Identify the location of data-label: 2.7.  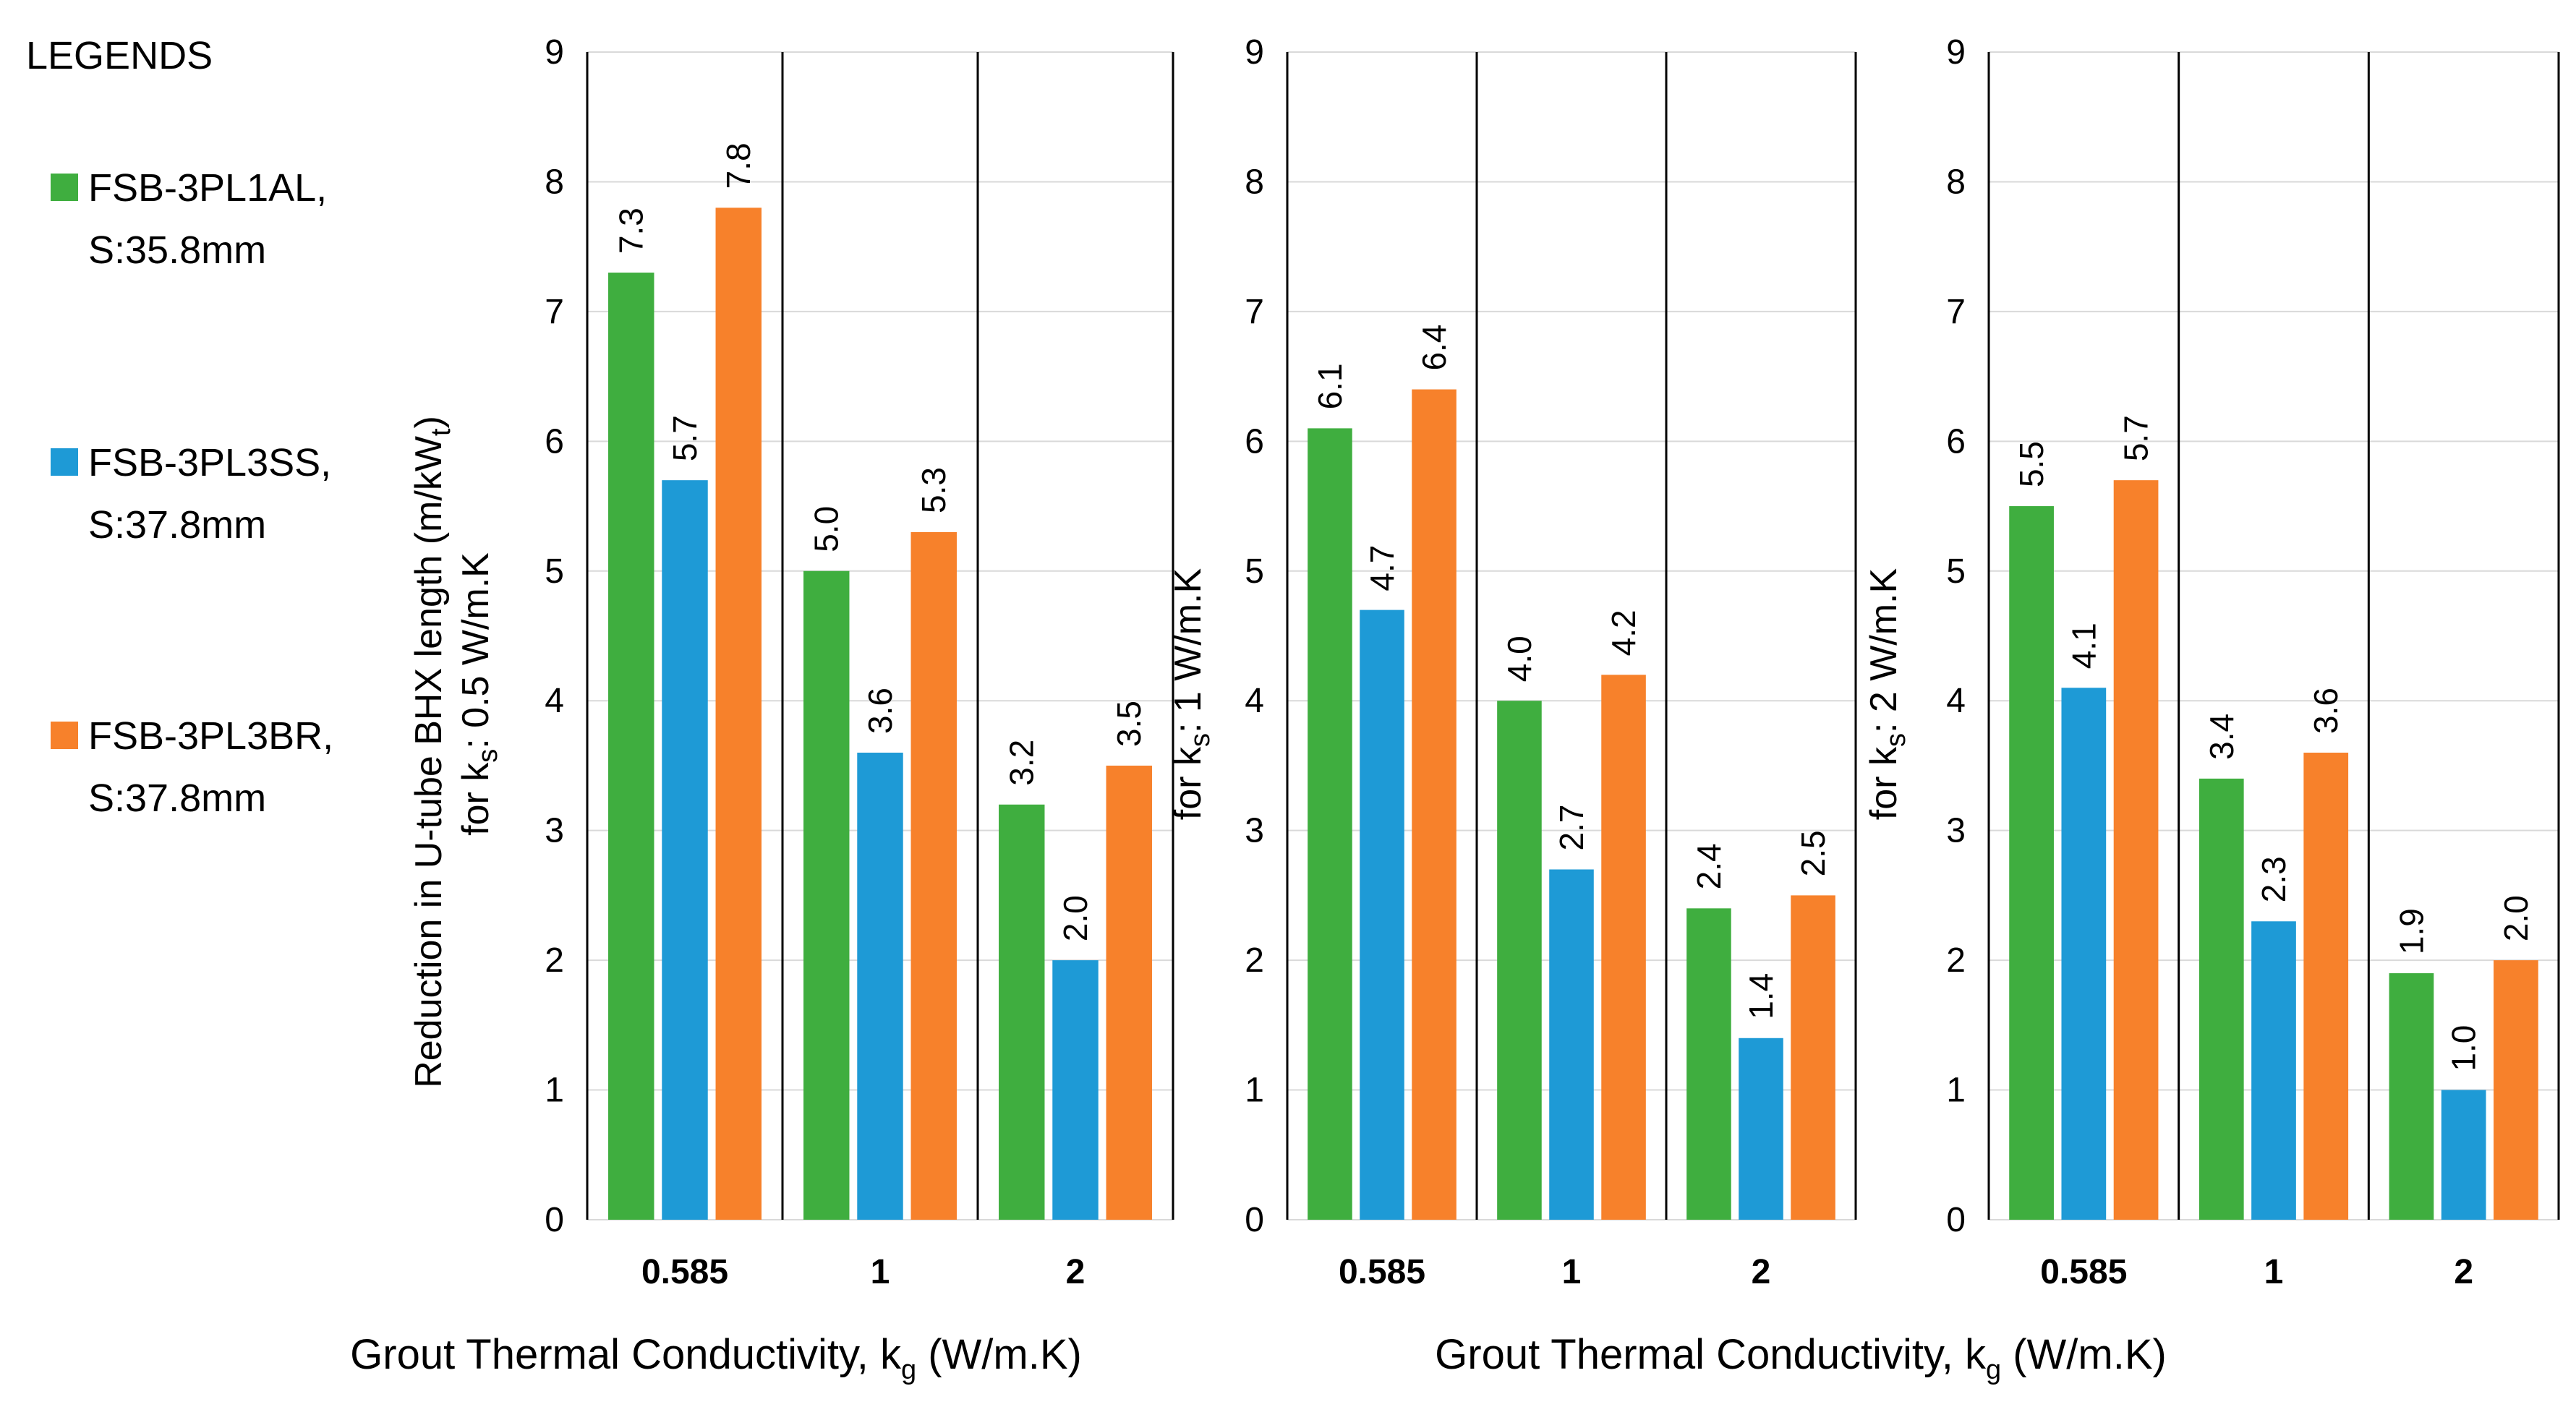
(1572, 828).